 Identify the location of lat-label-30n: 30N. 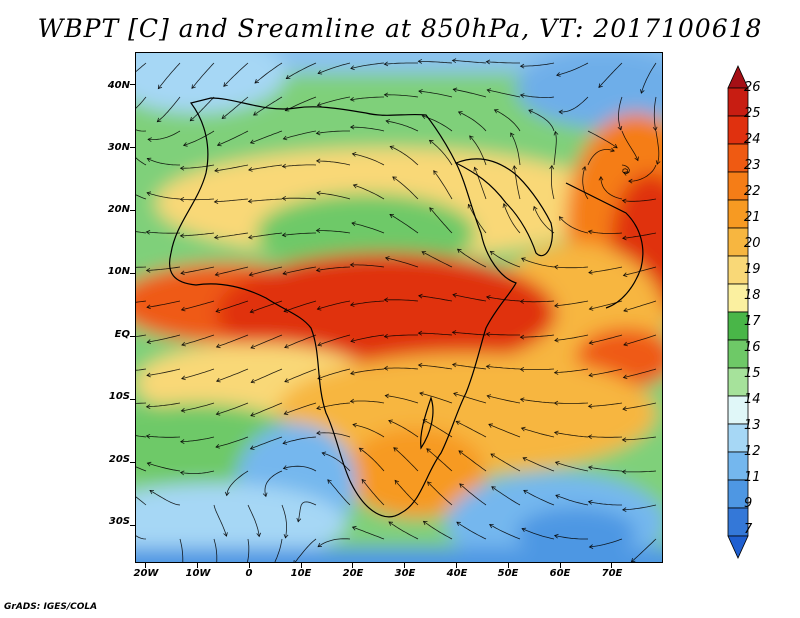
(118, 147).